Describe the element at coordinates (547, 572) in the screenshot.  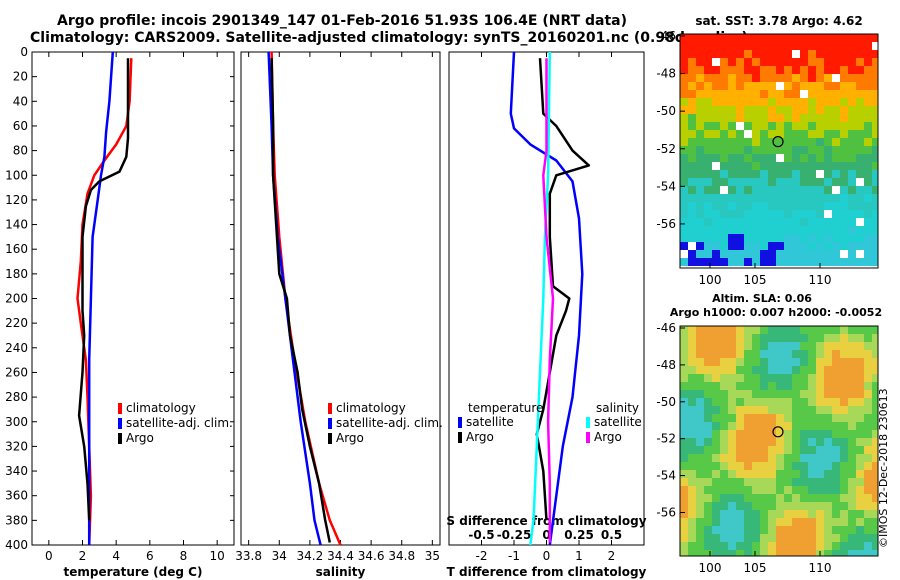
I see `difference-xlabel: T difference from climatology` at that location.